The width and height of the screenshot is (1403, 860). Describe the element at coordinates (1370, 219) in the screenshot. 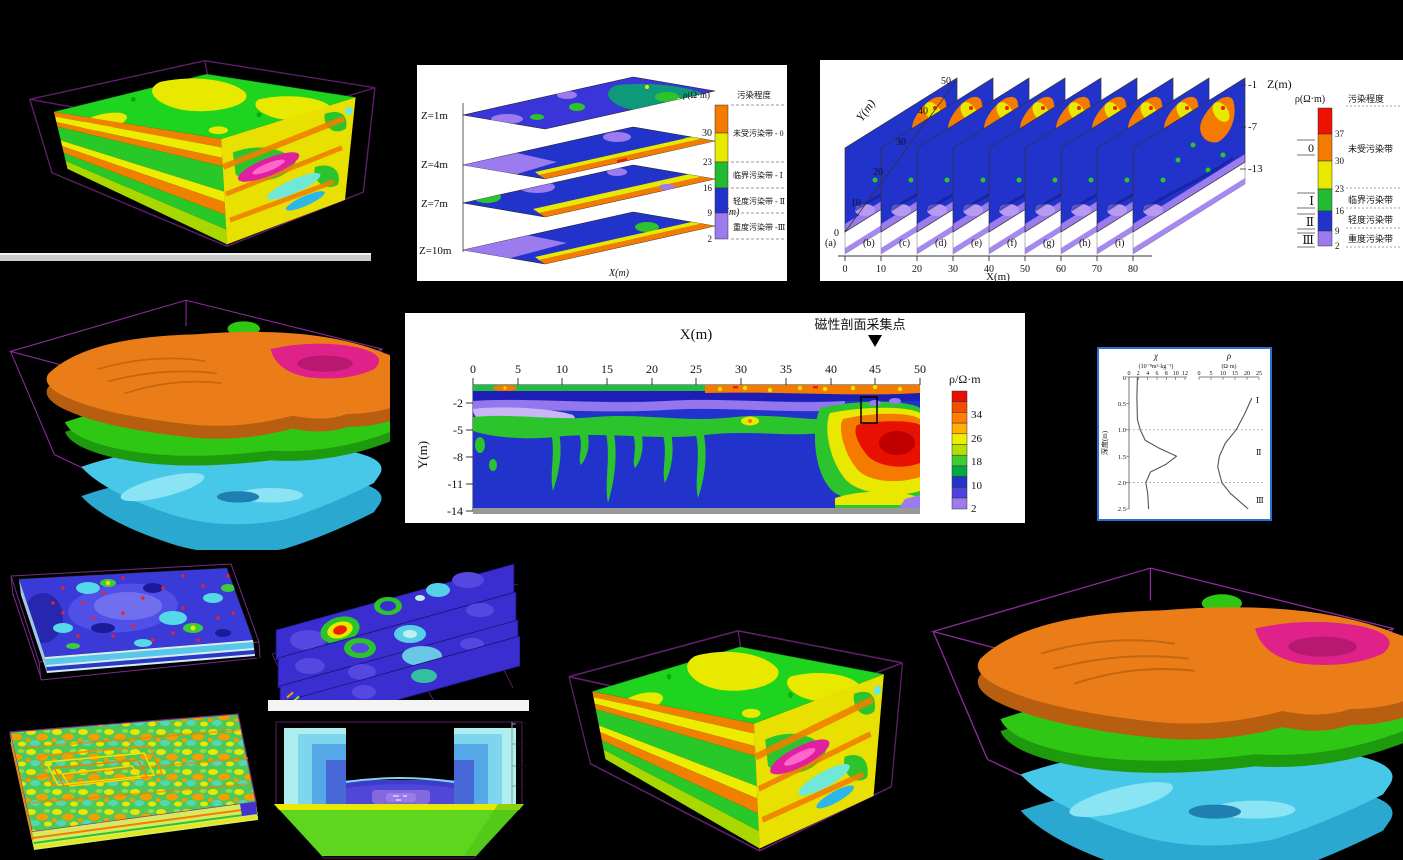

I see `svg-text: 轻度污染带` at that location.